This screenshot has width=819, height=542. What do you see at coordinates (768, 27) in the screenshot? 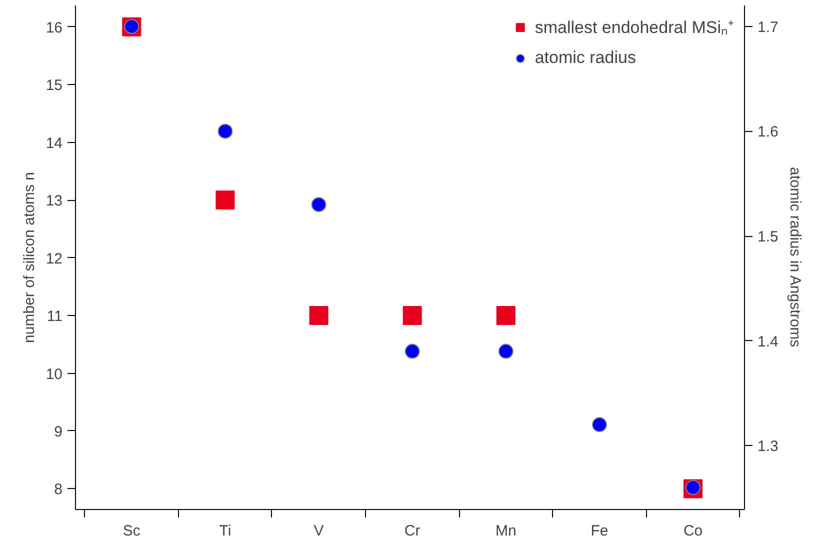
I see `y2-tick-label: 1.7` at bounding box center [768, 27].